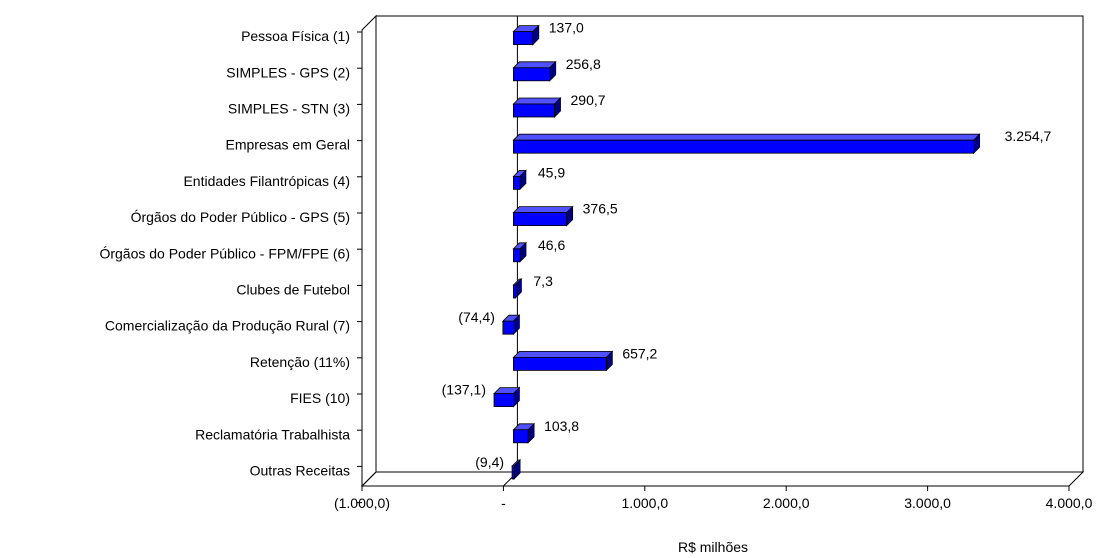 The width and height of the screenshot is (1101, 558). What do you see at coordinates (227, 326) in the screenshot?
I see `category-label: Comercialização da Produção Rural (7)` at bounding box center [227, 326].